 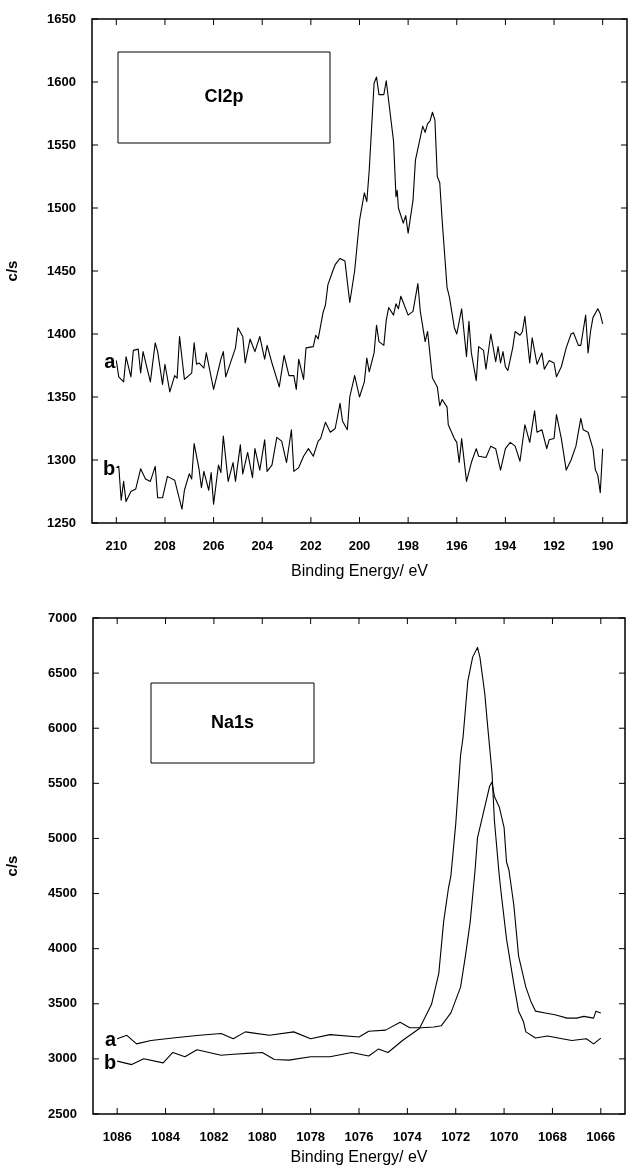 What do you see at coordinates (116, 546) in the screenshot?
I see `x-tick-label: 210` at bounding box center [116, 546].